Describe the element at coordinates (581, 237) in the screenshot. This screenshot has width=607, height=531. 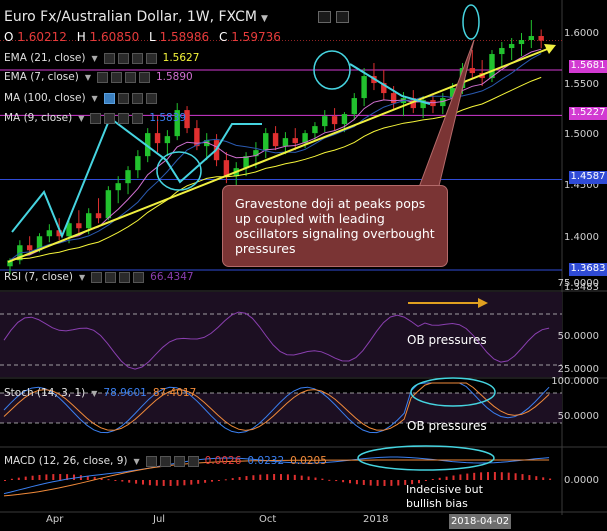
I see `price-tick: 1.4000` at that location.